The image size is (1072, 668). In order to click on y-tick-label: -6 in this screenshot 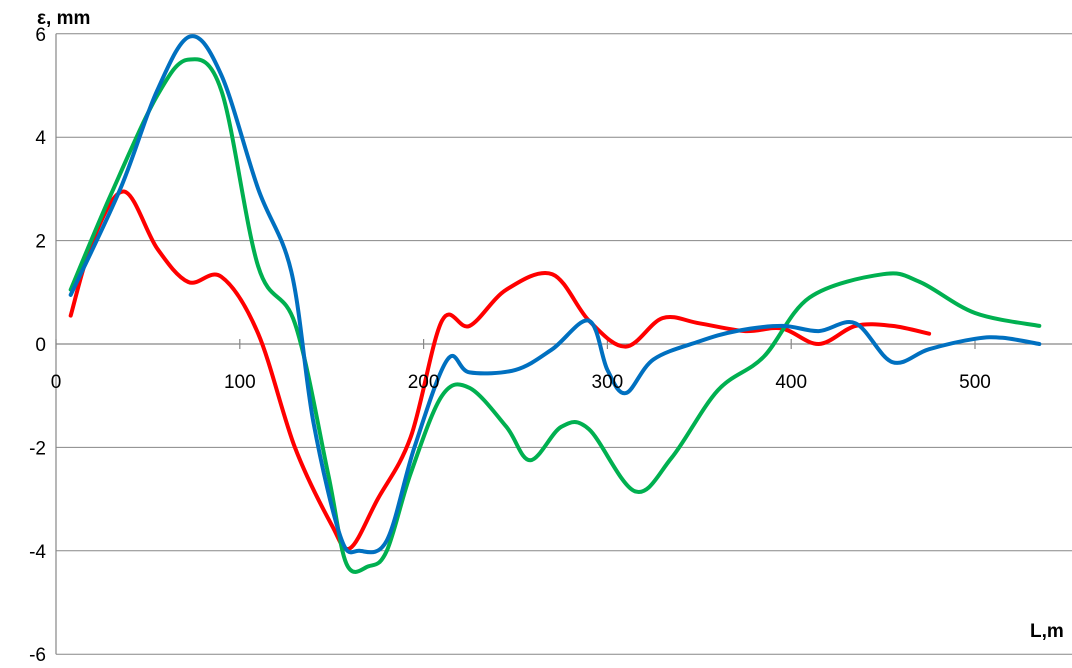, I will do `click(37, 655)`.